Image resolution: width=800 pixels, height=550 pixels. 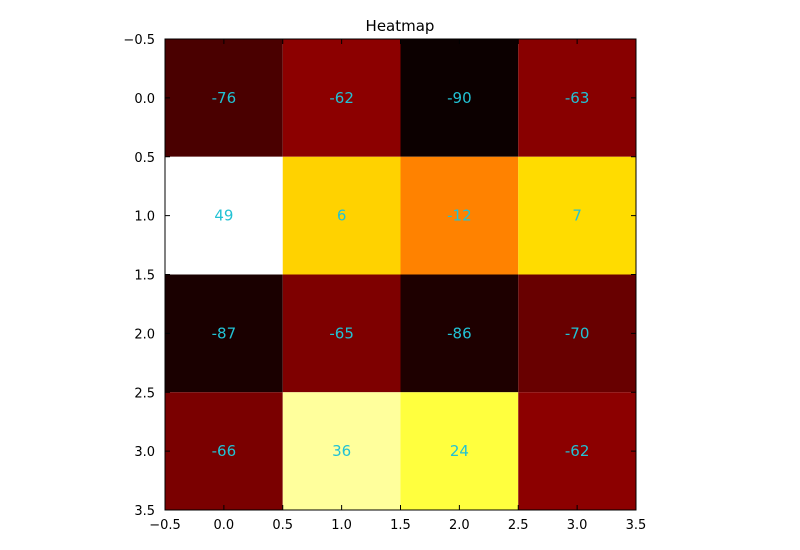 What do you see at coordinates (577, 525) in the screenshot?
I see `x-tick-label: 3.0` at bounding box center [577, 525].